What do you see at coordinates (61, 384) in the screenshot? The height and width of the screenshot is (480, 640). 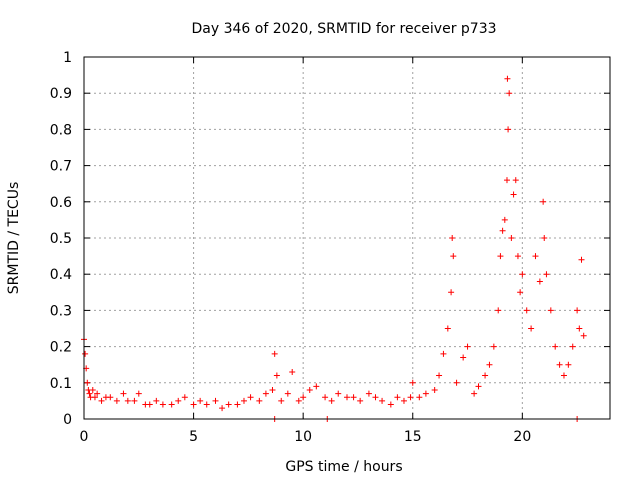 I see `y-tick-label: 0.1` at bounding box center [61, 384].